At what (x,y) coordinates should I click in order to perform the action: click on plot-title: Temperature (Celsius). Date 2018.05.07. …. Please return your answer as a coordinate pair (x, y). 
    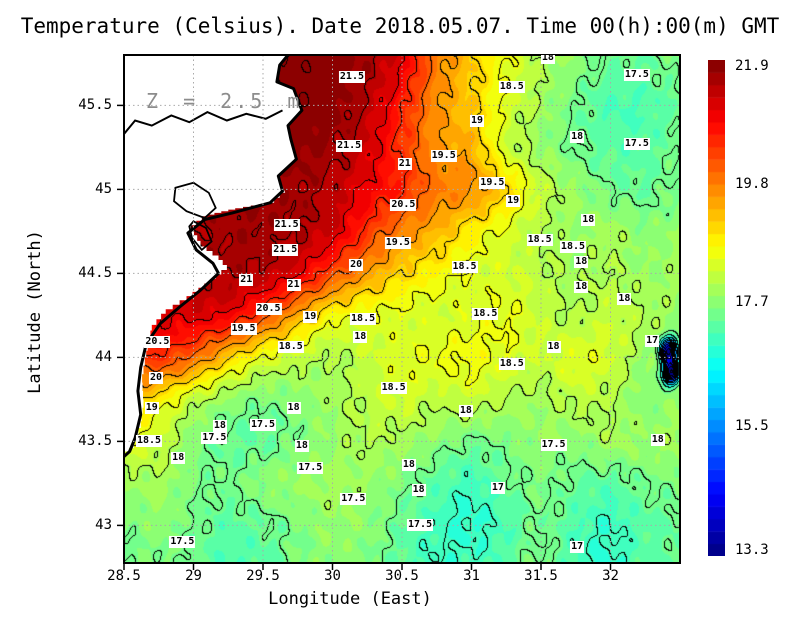
    Looking at the image, I should click on (400, 26).